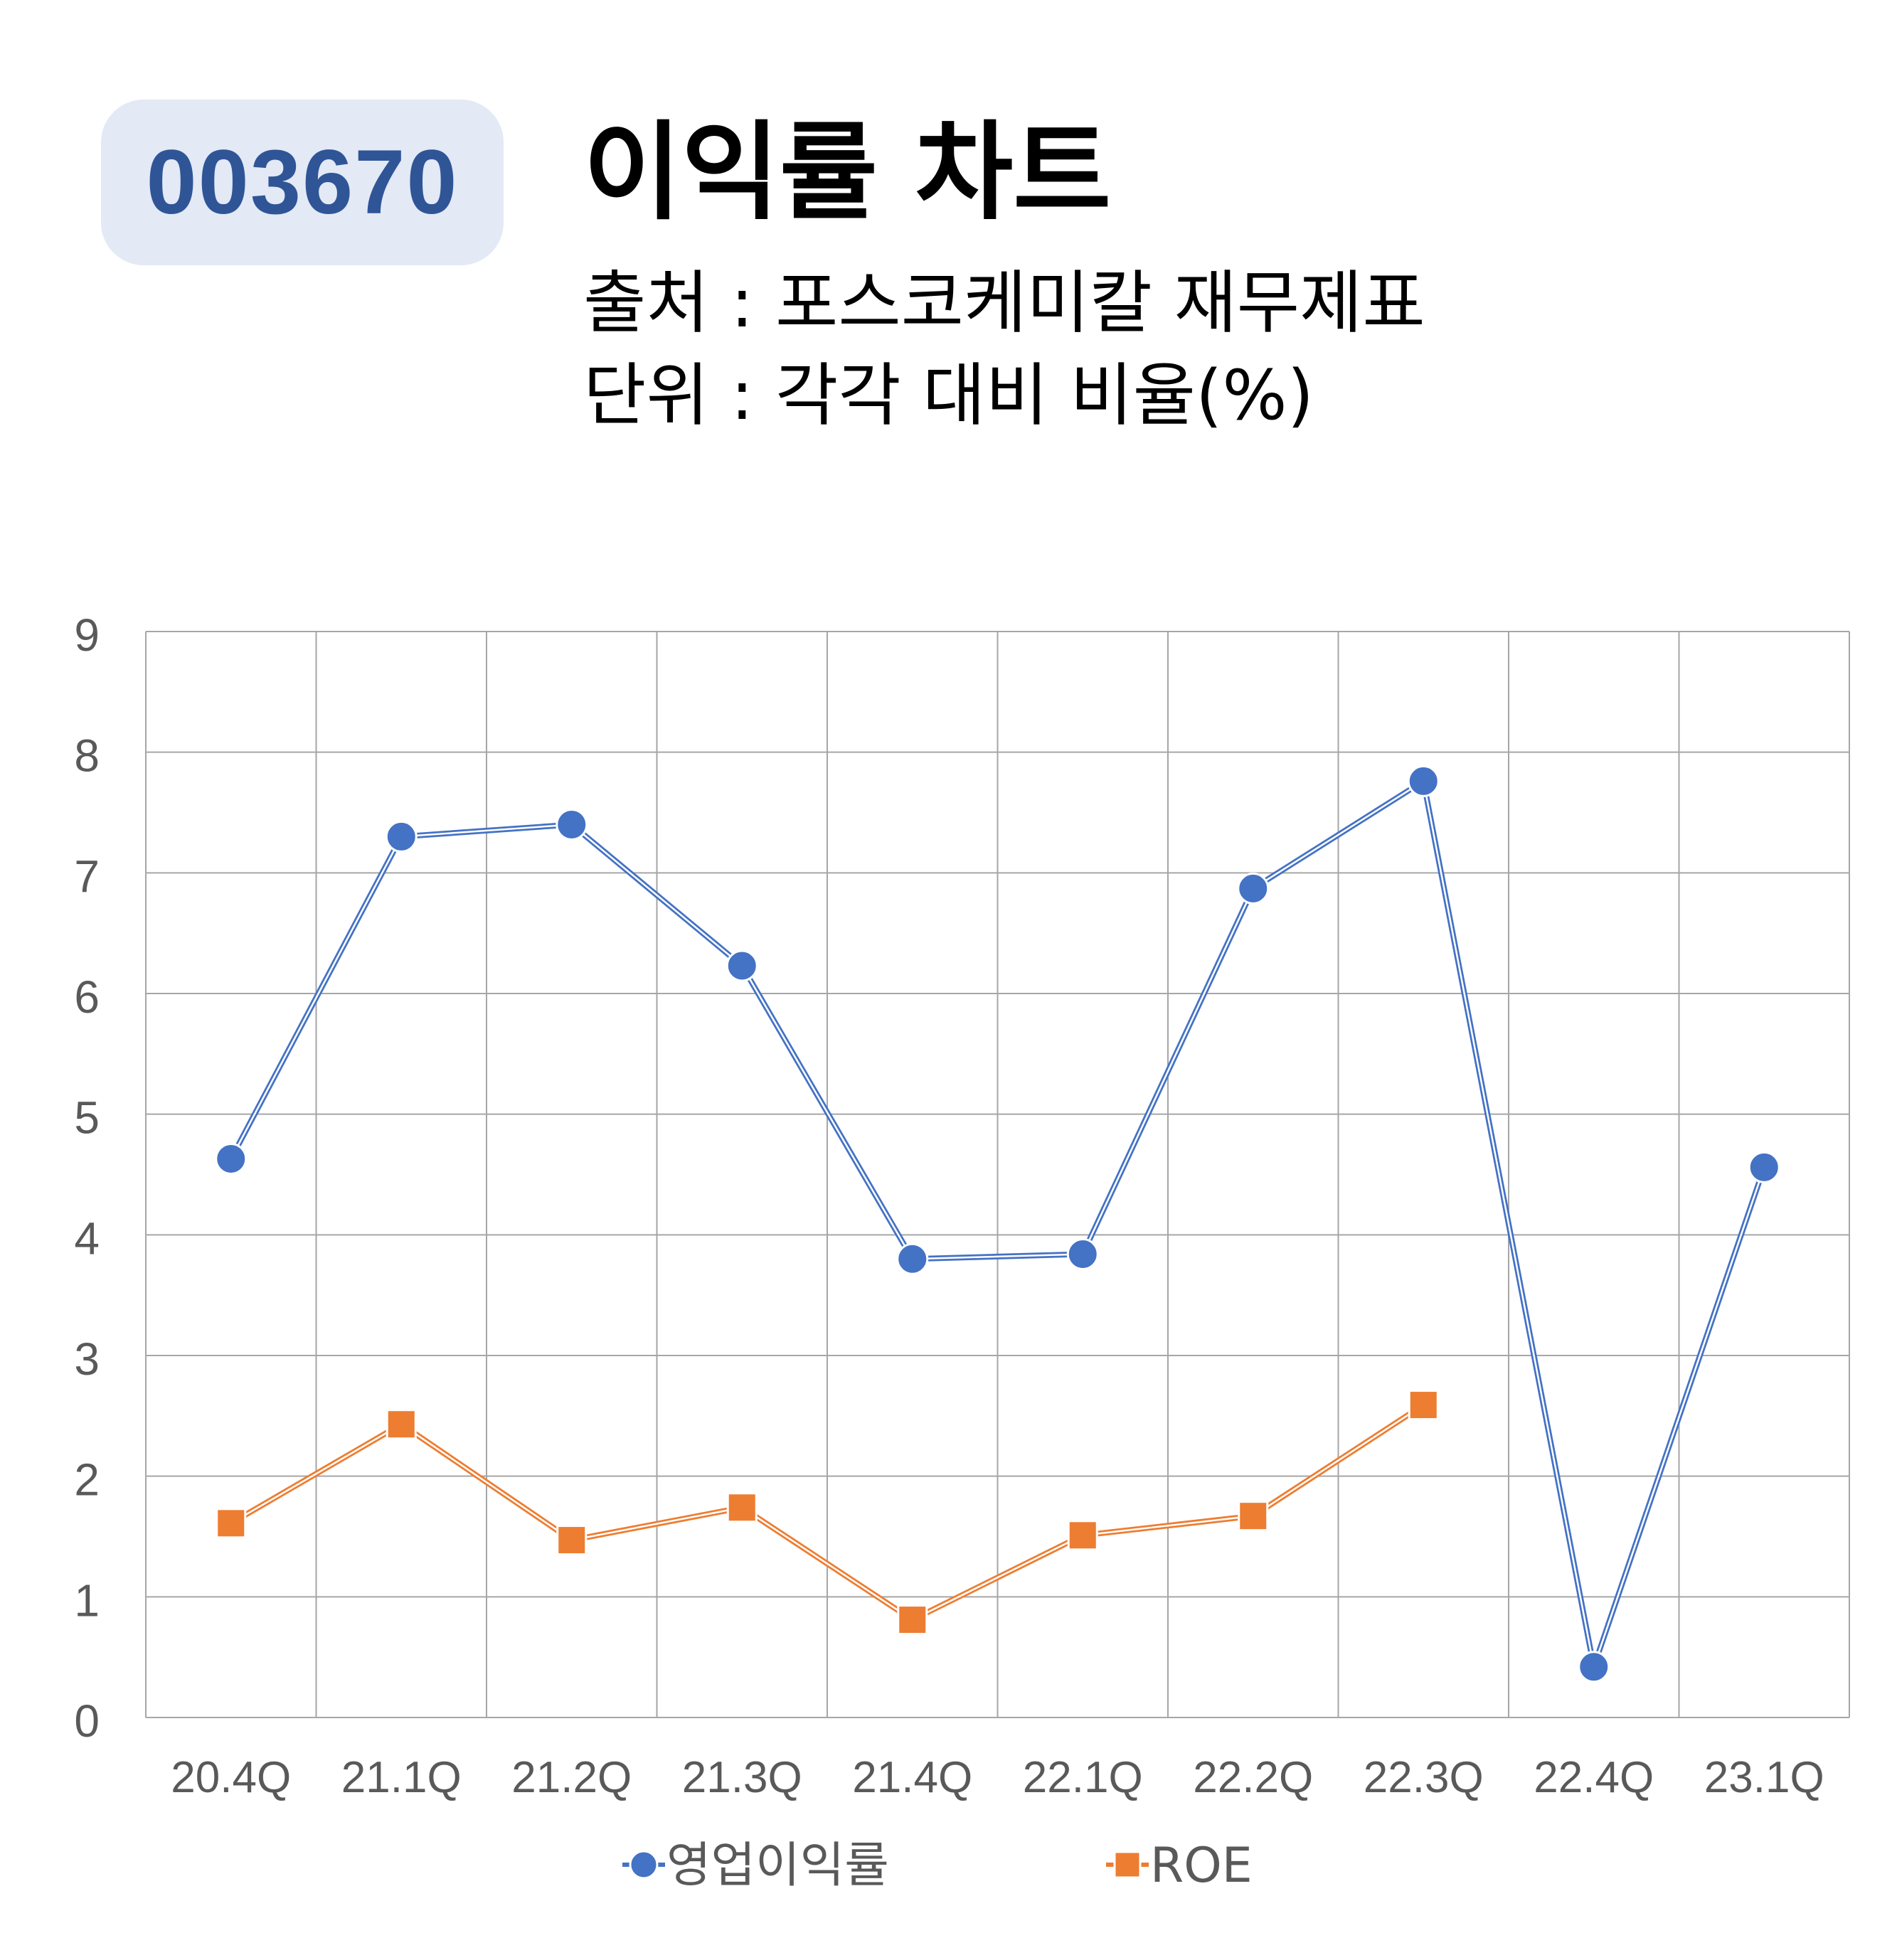 This screenshot has height=1960, width=1897. Describe the element at coordinates (87, 1480) in the screenshot. I see `y-tick-label: 2` at that location.